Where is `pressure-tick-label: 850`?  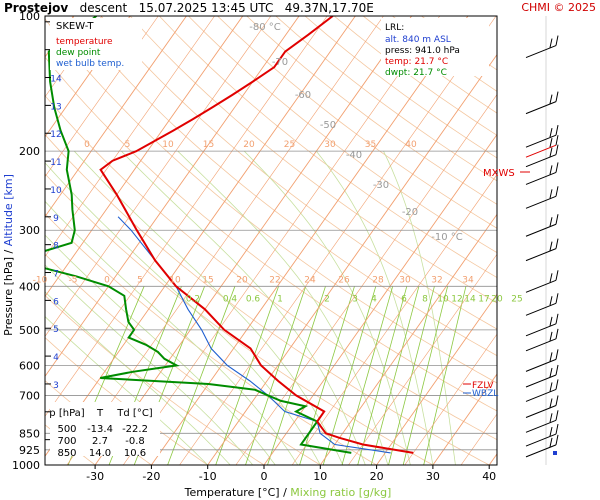 pressure-tick-label: 850 is located at coordinates (29, 433).